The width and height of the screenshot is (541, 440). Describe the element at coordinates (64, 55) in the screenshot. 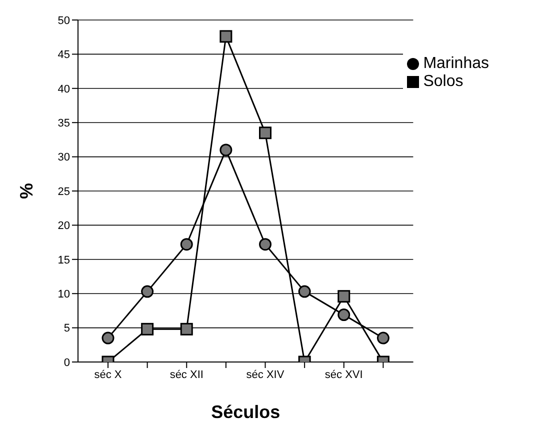

I see `y-tick-label: 45` at that location.